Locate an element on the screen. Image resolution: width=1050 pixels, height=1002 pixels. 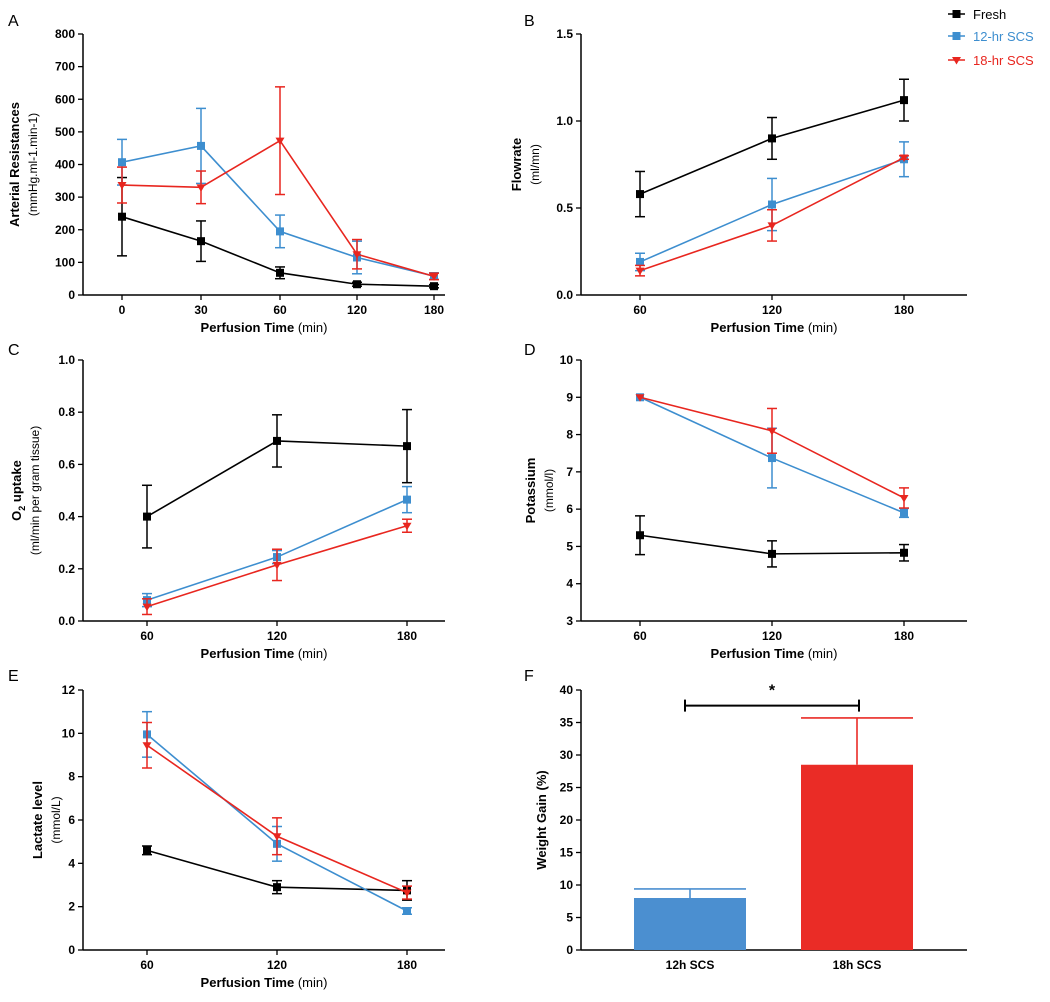
panel-letter: D is located at coordinates (530, 350).